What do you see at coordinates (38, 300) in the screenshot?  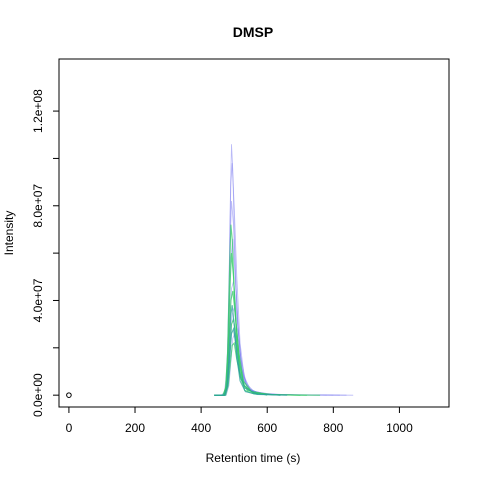 I see `y-tick-label-2: 4.0e+07` at bounding box center [38, 300].